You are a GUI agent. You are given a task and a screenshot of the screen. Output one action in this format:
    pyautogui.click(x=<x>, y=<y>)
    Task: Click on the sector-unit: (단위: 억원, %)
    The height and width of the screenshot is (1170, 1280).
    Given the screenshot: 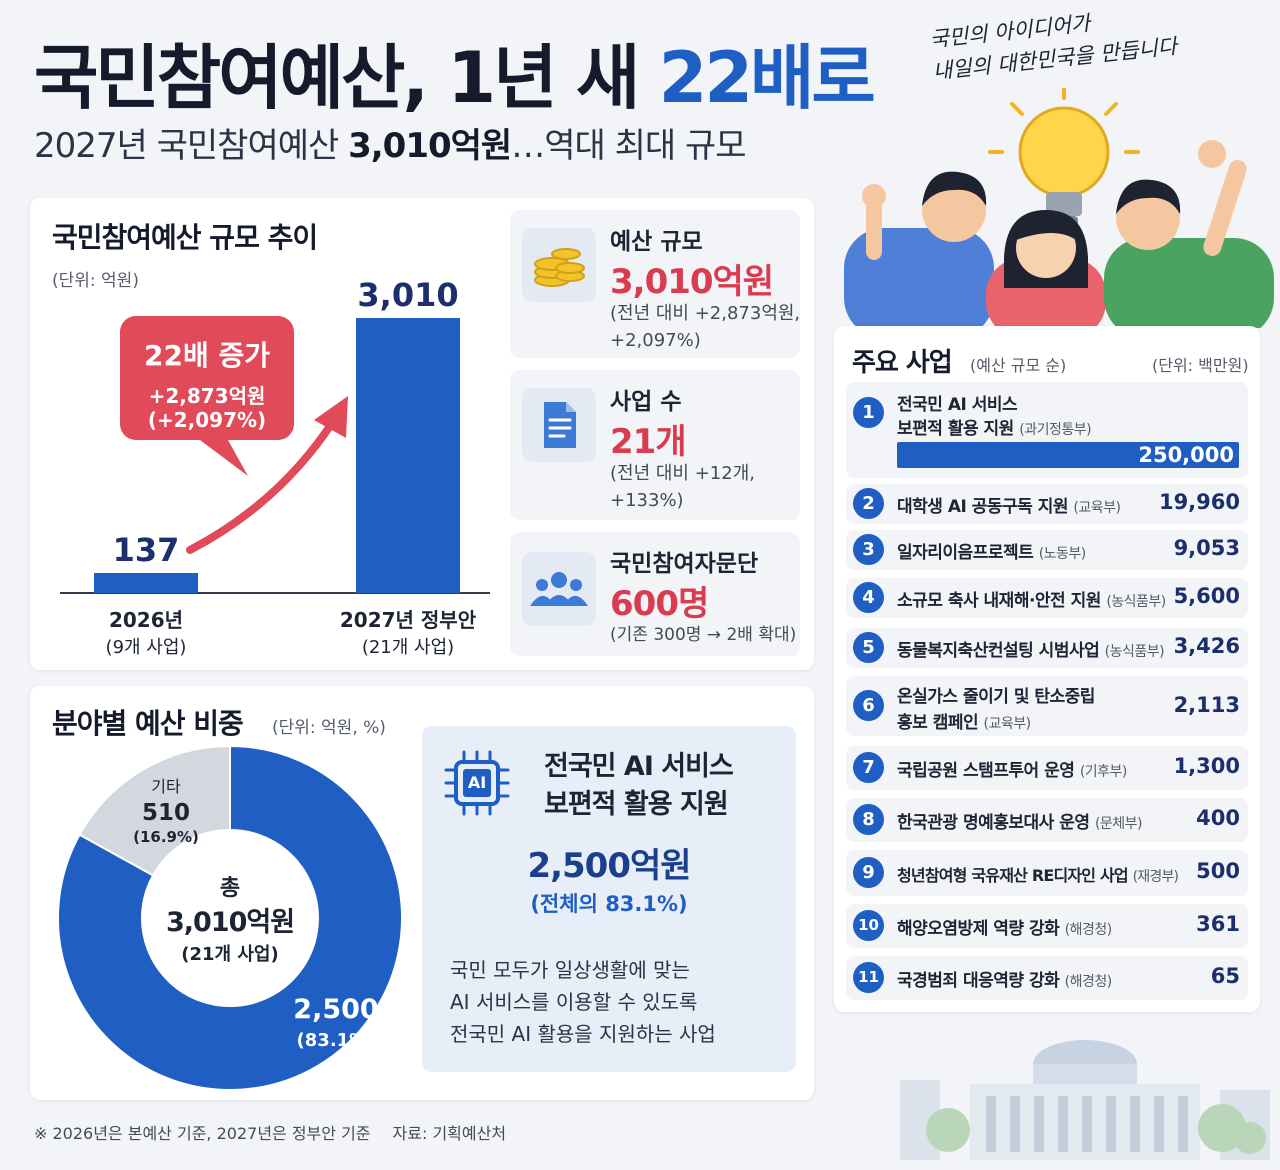 What is the action you would take?
    pyautogui.click(x=329, y=728)
    